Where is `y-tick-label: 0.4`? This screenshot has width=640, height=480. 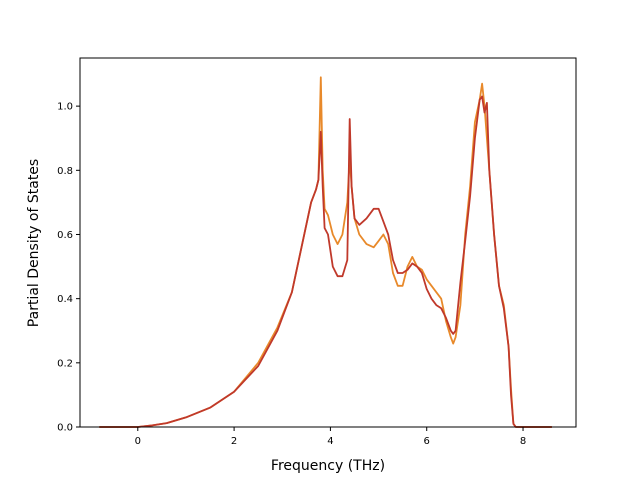 y-tick-label: 0.4 is located at coordinates (65, 299).